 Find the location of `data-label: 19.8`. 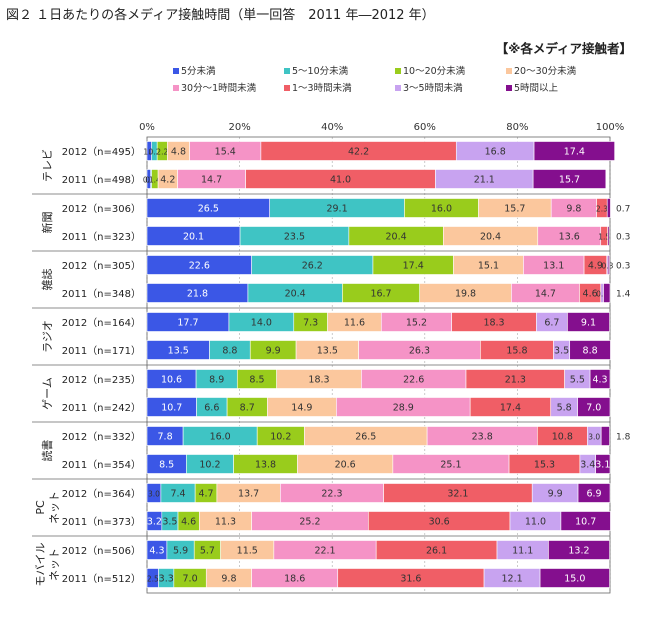

data-label: 19.8 is located at coordinates (465, 294).